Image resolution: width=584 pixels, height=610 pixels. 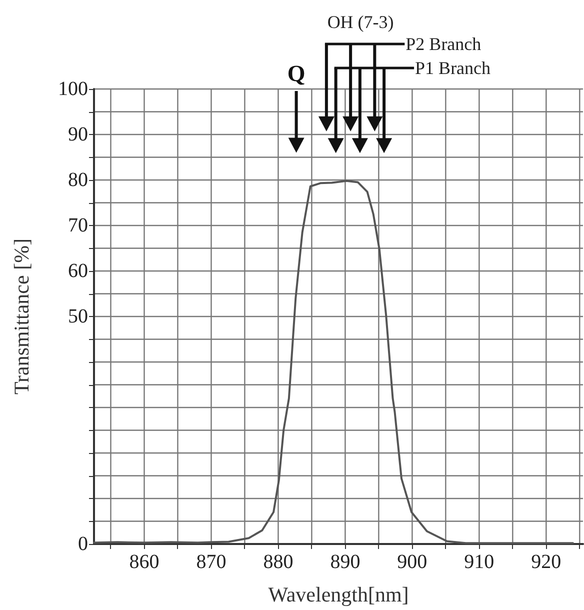 I want to click on x-tick-label: 910, so click(x=479, y=562).